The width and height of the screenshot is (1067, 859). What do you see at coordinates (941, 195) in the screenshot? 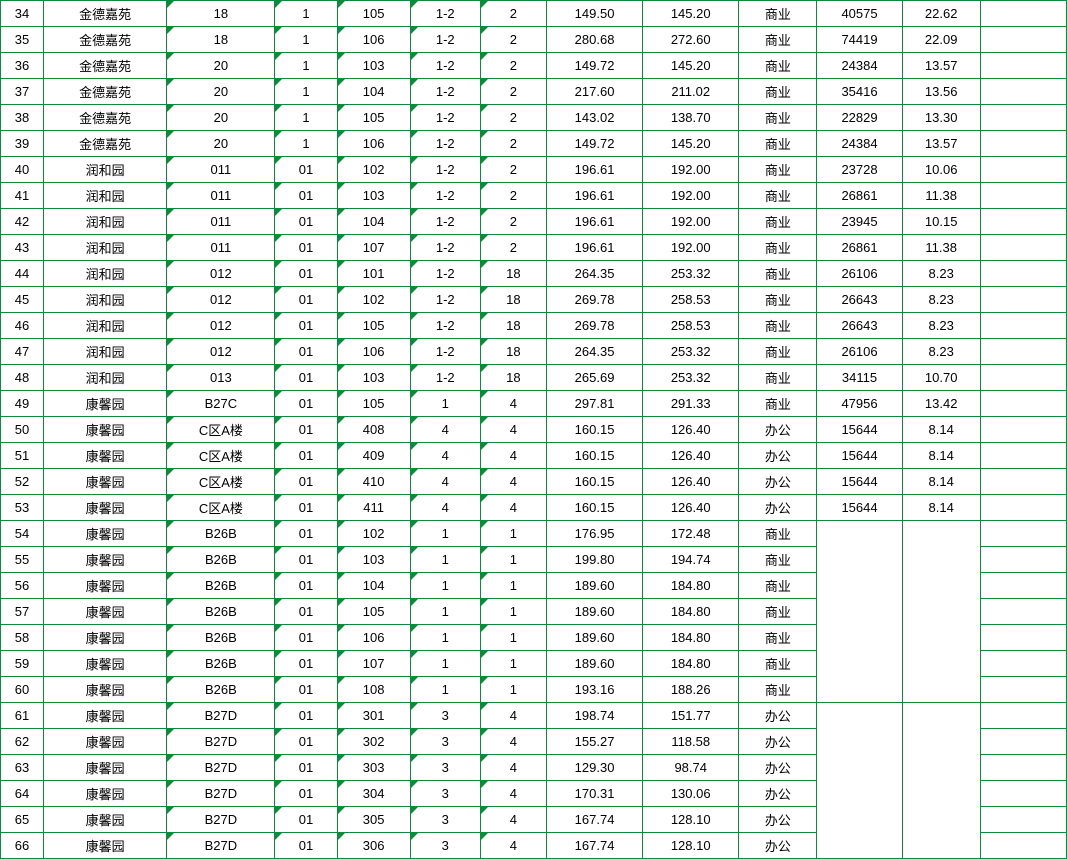
I see `cell-unit-price: 11.38` at bounding box center [941, 195].